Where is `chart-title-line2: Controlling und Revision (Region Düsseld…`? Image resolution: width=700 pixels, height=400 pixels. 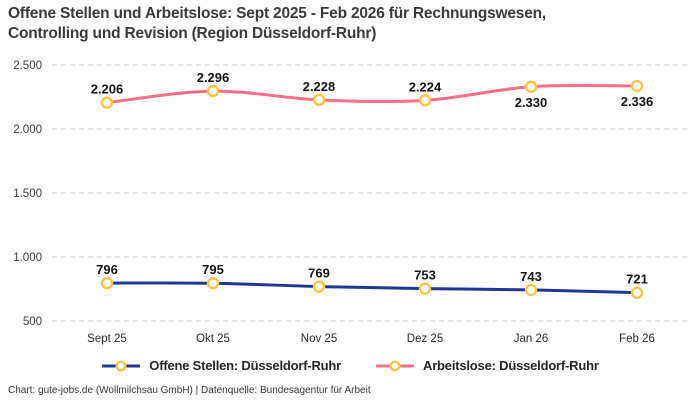 chart-title-line2: Controlling und Revision (Region Düsseld… is located at coordinates (192, 33).